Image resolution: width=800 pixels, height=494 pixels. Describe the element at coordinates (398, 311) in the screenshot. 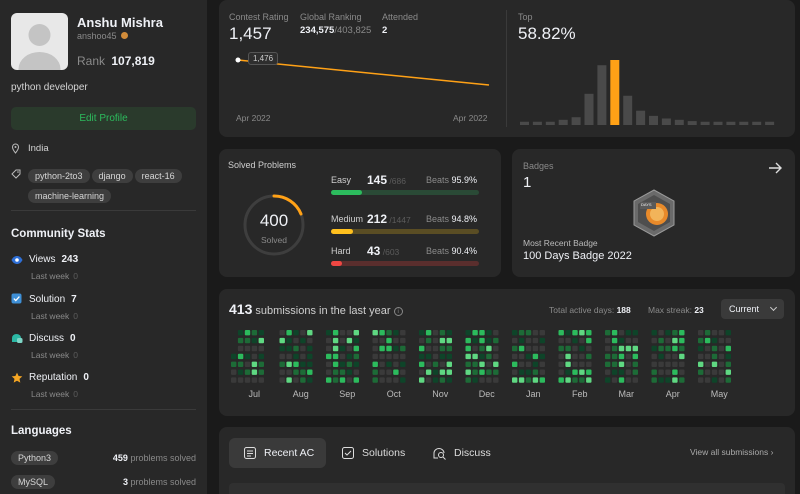

I see `info-icon: i` at that location.